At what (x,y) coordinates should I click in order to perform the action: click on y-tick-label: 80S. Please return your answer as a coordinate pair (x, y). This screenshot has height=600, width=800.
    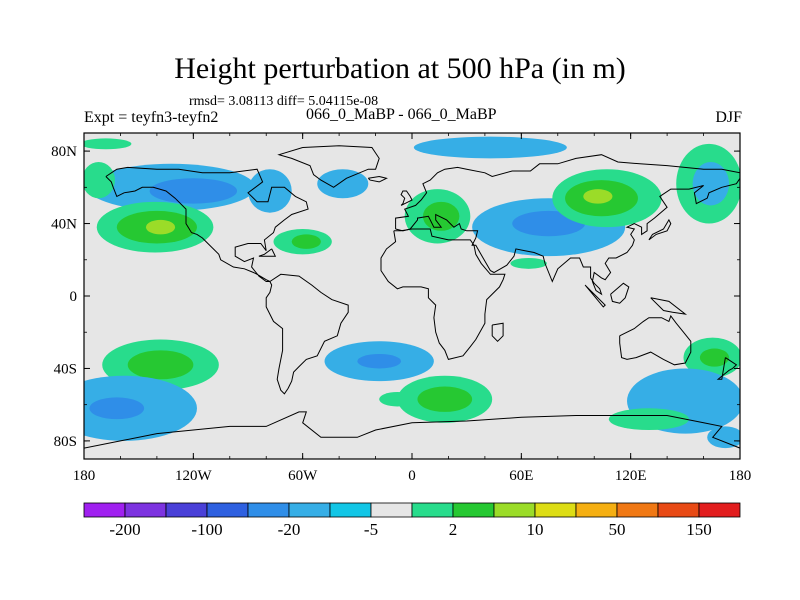
    Looking at the image, I should click on (65, 442).